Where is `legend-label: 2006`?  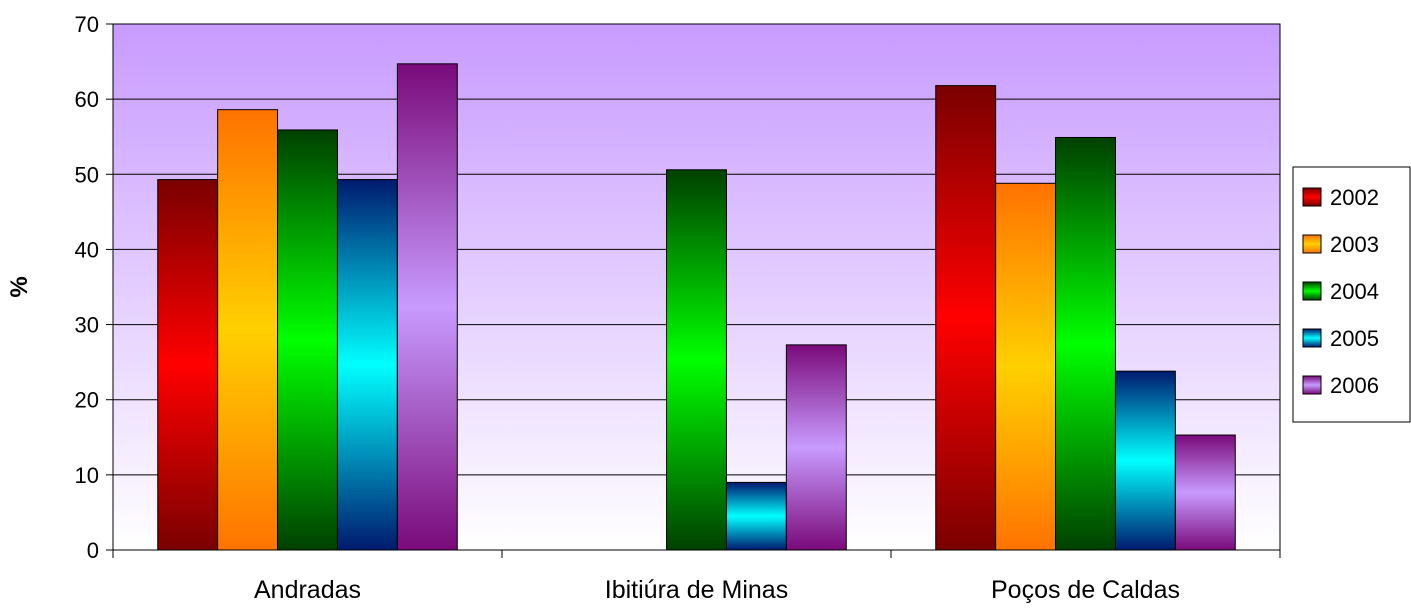 legend-label: 2006 is located at coordinates (1354, 385).